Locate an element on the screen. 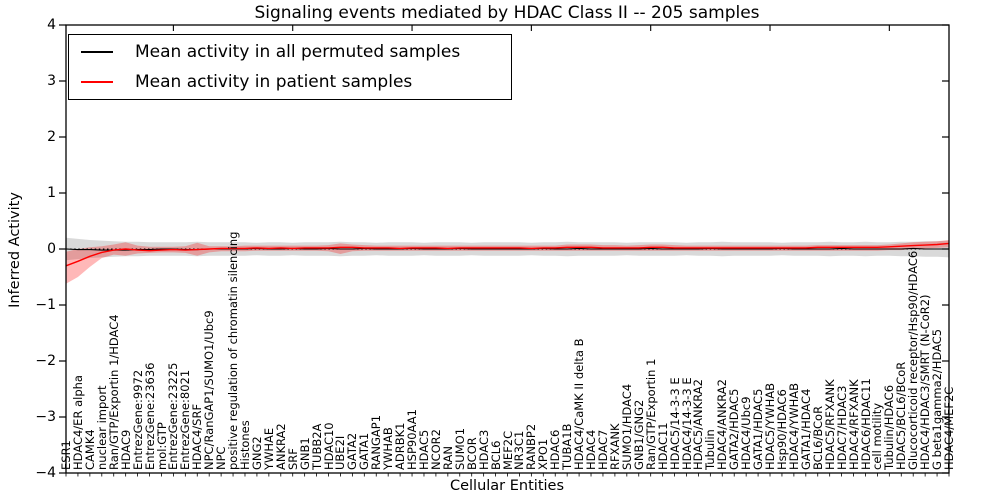  x-tick-label: SUMO1 is located at coordinates (459, 448).